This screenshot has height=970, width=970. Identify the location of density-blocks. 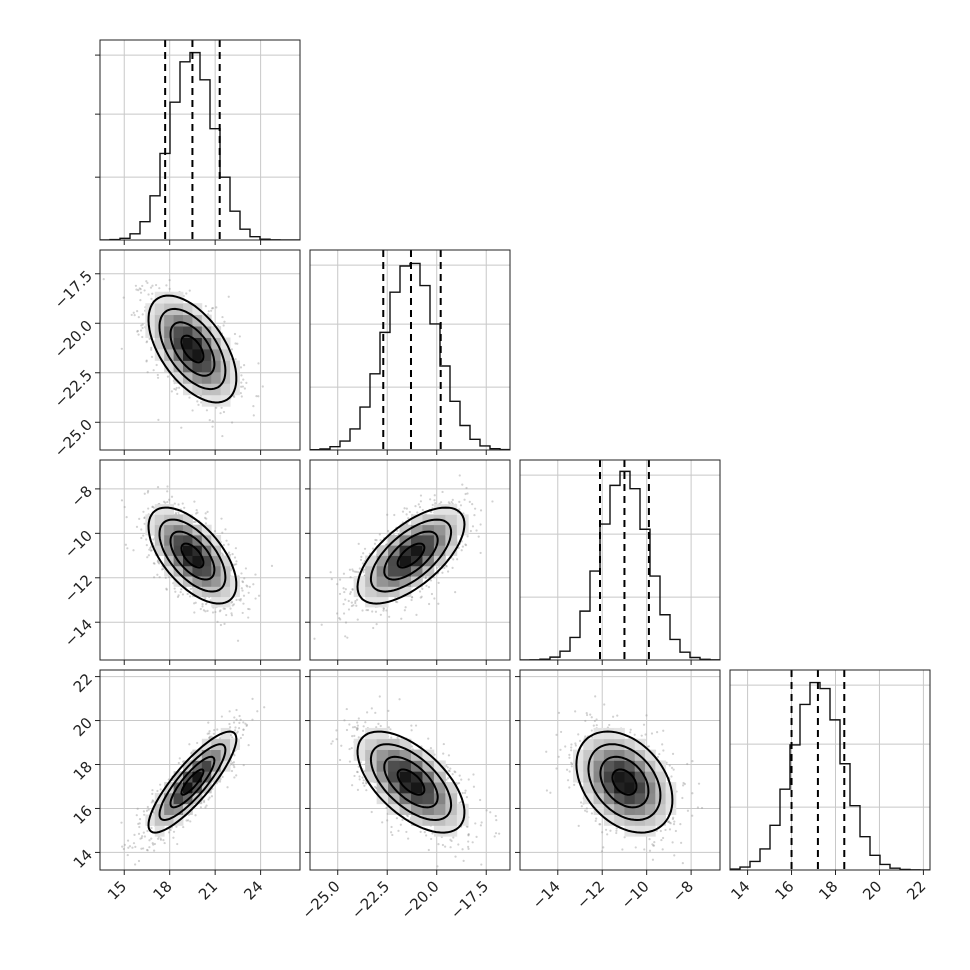
(192, 556).